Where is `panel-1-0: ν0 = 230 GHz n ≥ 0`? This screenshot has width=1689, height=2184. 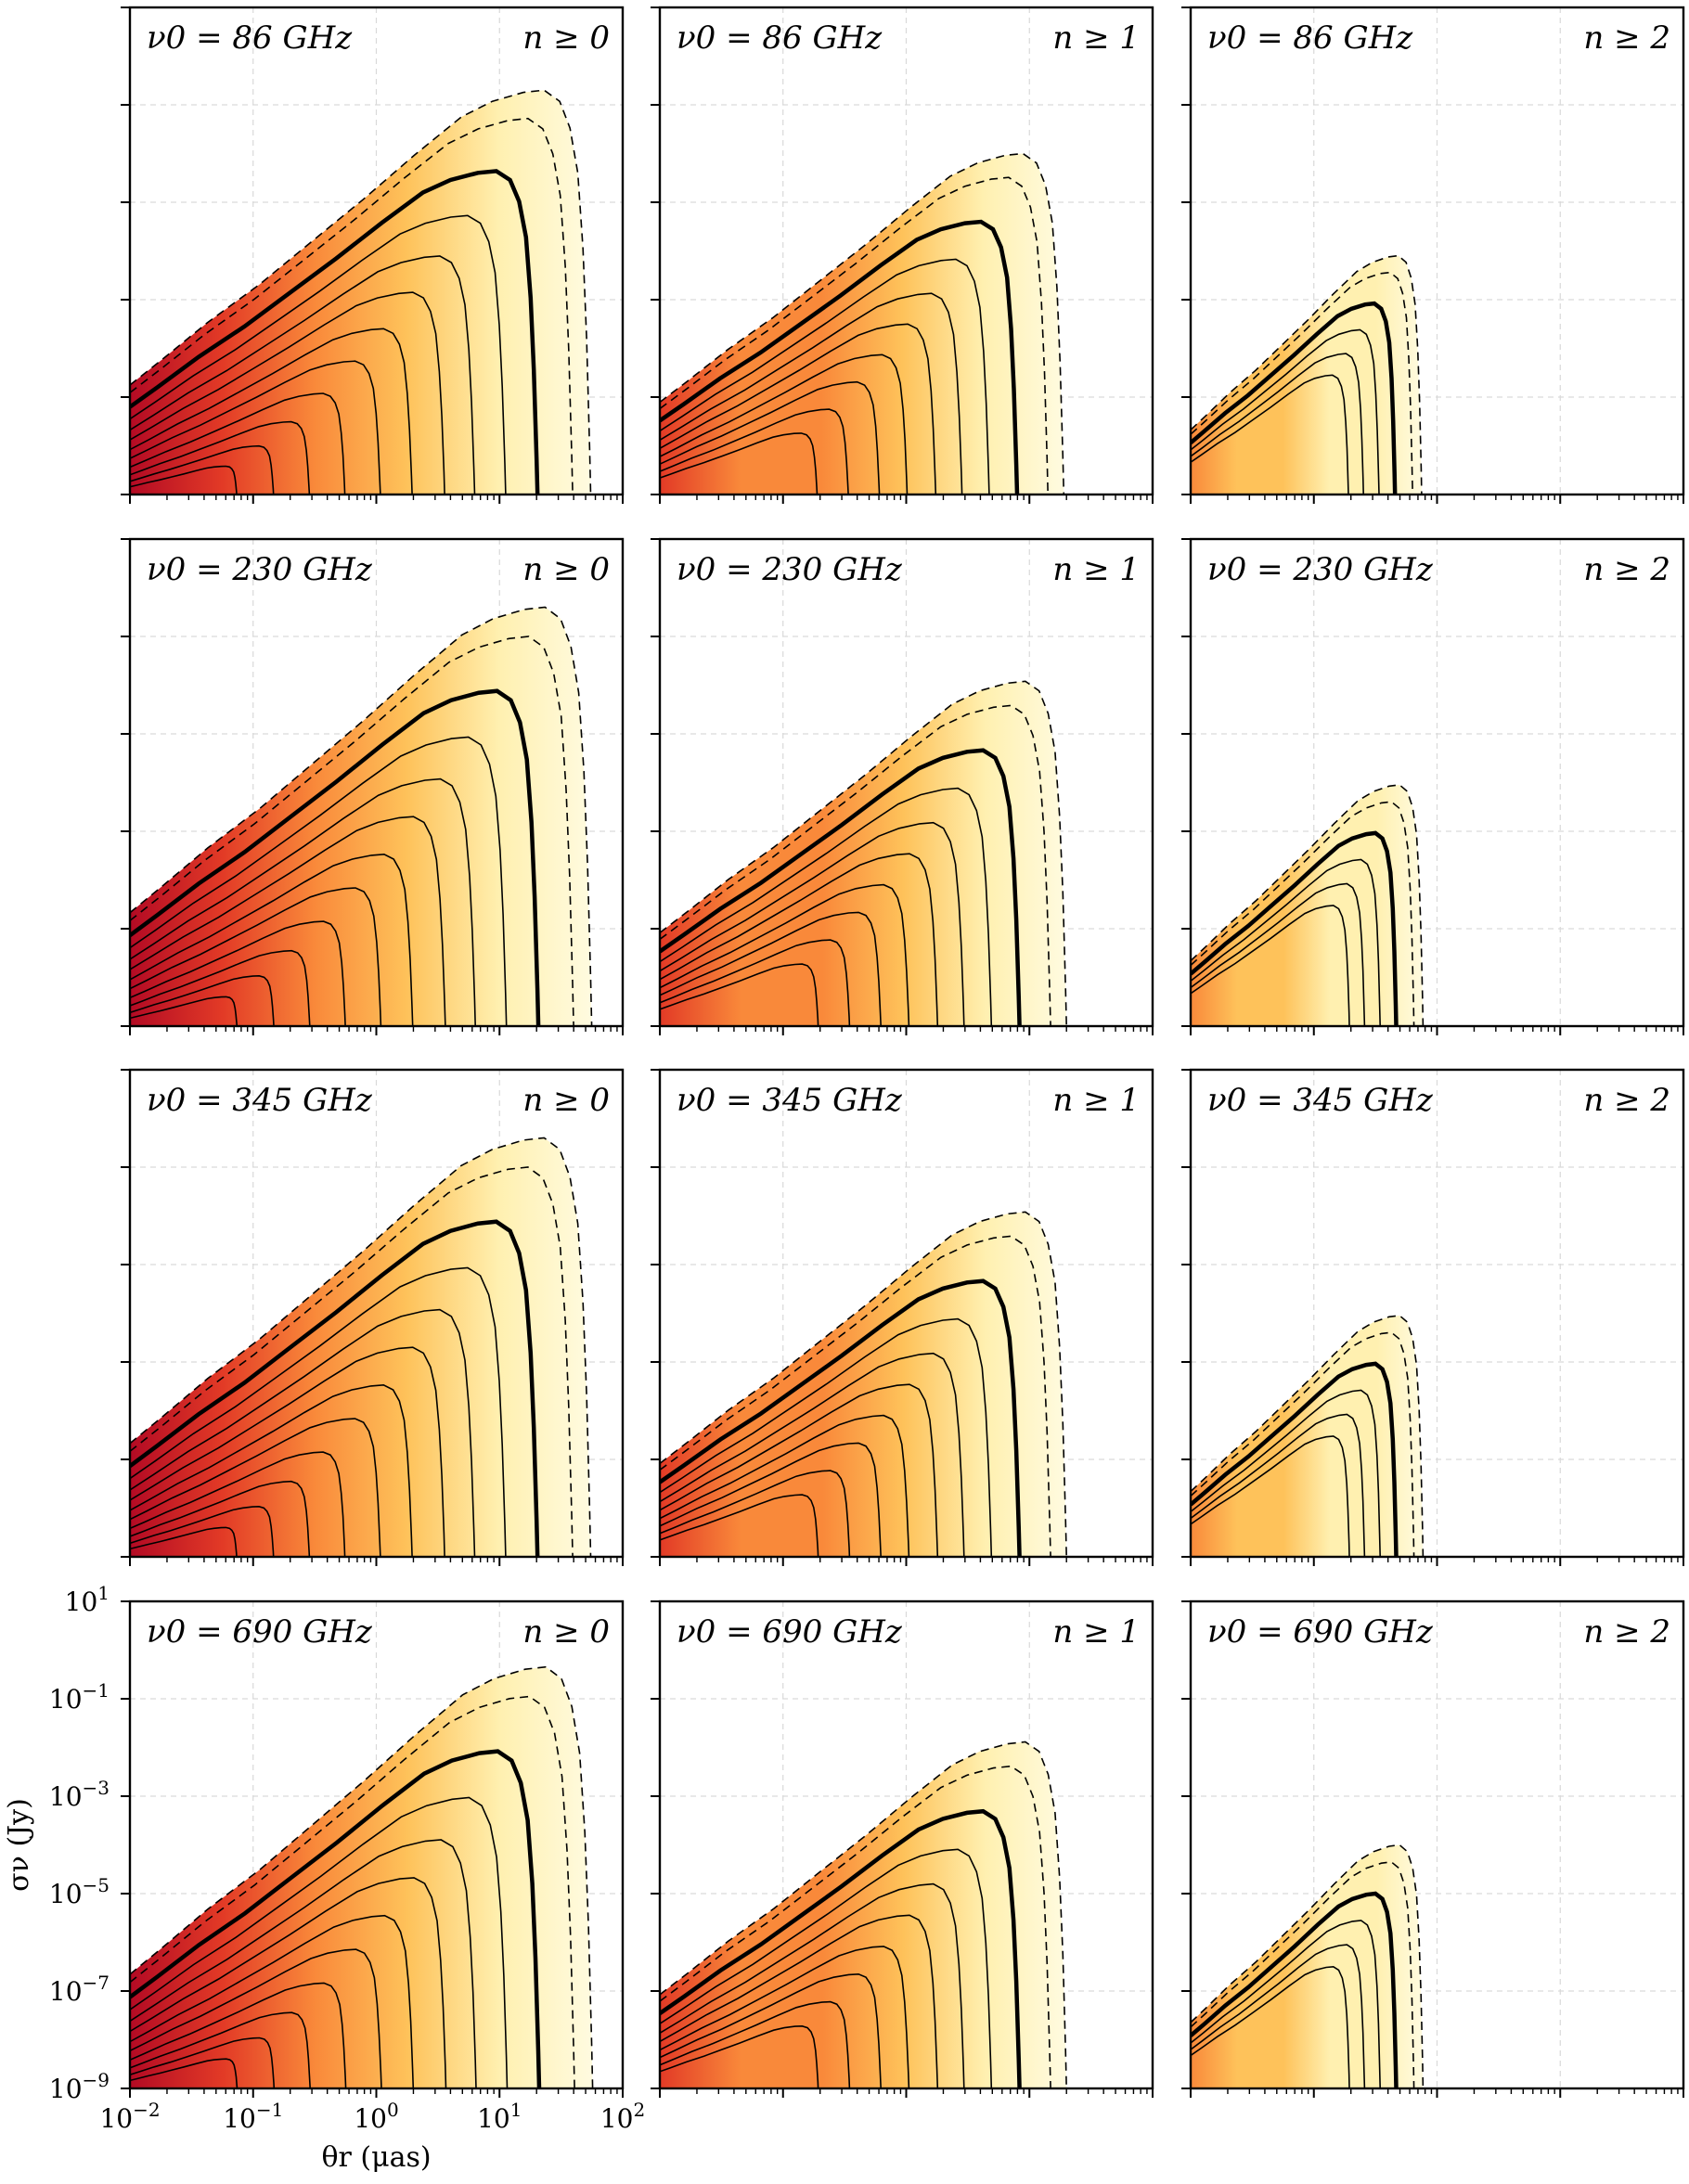 panel-1-0: ν0 = 230 GHz n ≥ 0 is located at coordinates (373, 786).